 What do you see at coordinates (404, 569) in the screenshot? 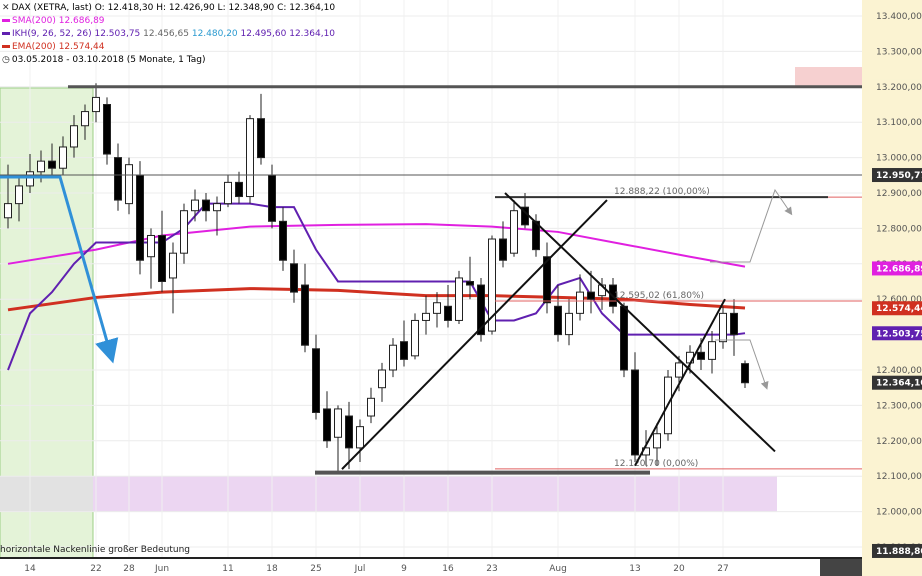
I see `x-tick-label: 9` at bounding box center [404, 569].